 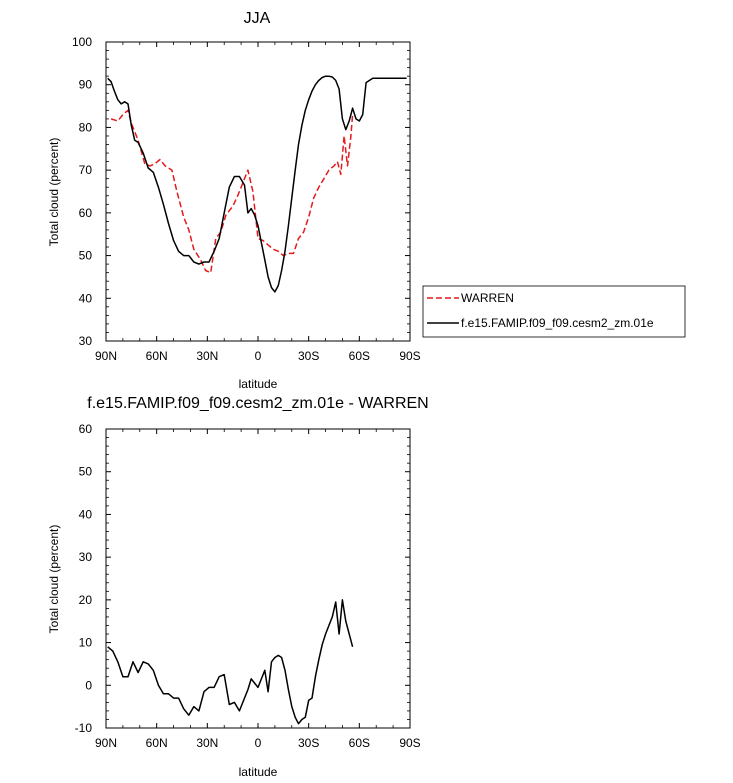 I want to click on legend-box, so click(x=554, y=311).